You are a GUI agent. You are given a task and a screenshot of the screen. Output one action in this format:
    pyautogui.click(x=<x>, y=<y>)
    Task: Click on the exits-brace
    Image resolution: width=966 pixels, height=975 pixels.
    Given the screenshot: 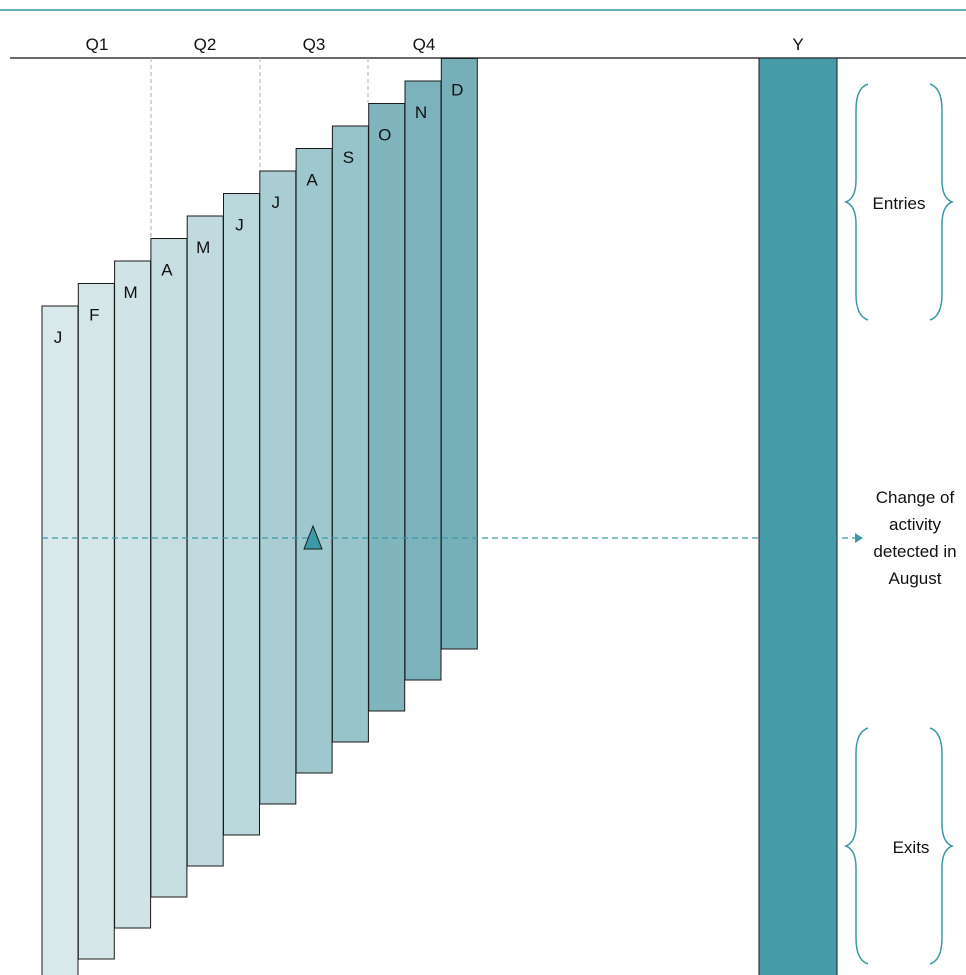 What is the action you would take?
    pyautogui.click(x=856, y=846)
    